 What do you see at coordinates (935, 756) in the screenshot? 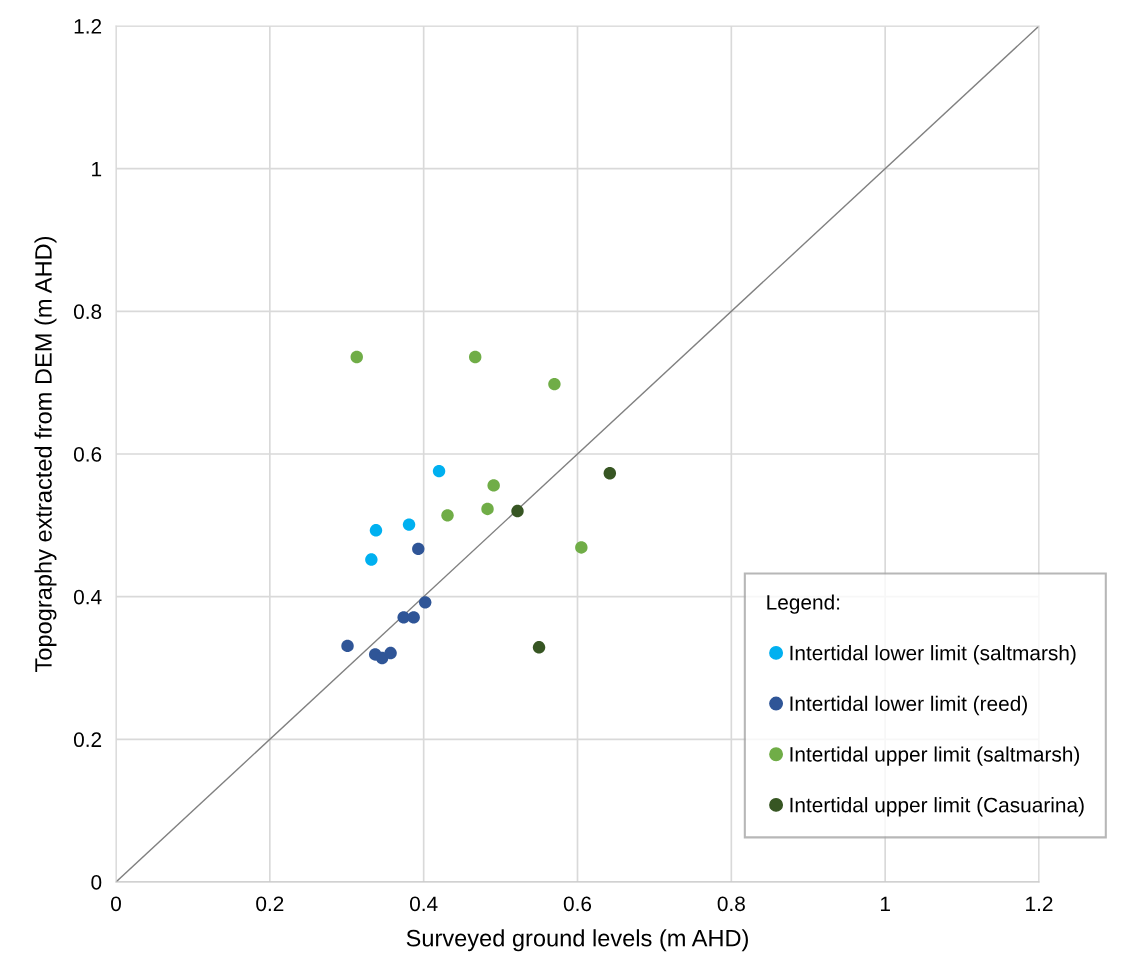
I see `legend-label: Intertidal upper limit (saltmarsh)` at bounding box center [935, 756].